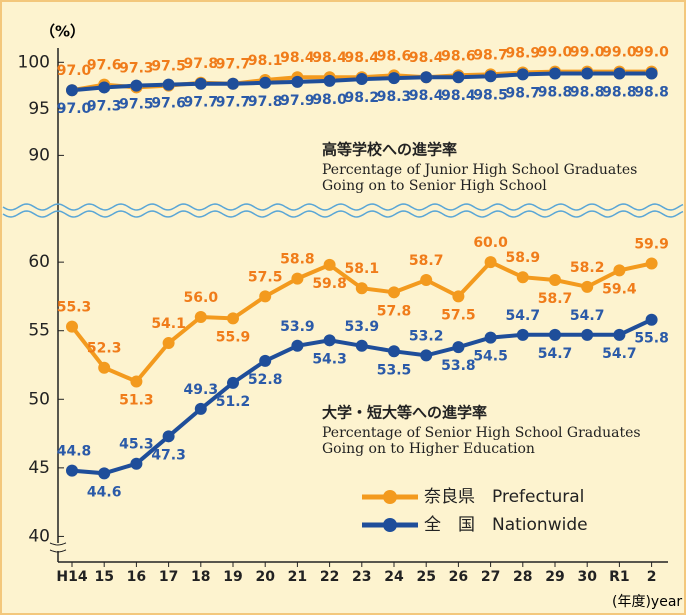 Image resolution: width=686 pixels, height=615 pixels. Describe the element at coordinates (651, 339) in the screenshot. I see `value-label: 55.8` at that location.